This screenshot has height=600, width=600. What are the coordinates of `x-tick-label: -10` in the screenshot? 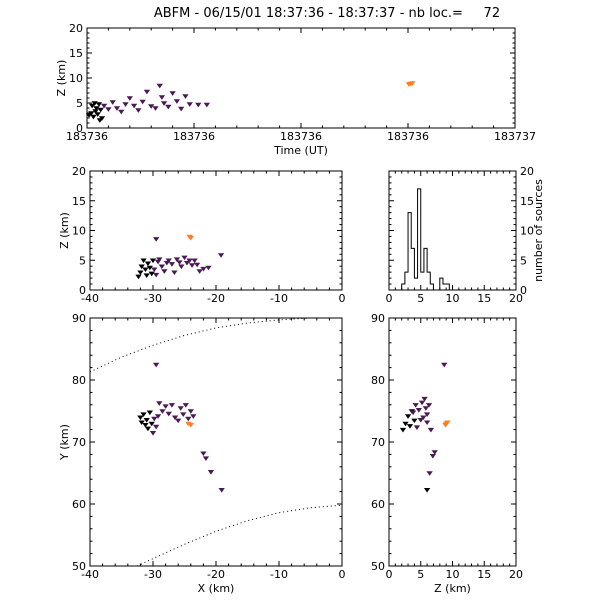 It's located at (279, 298).